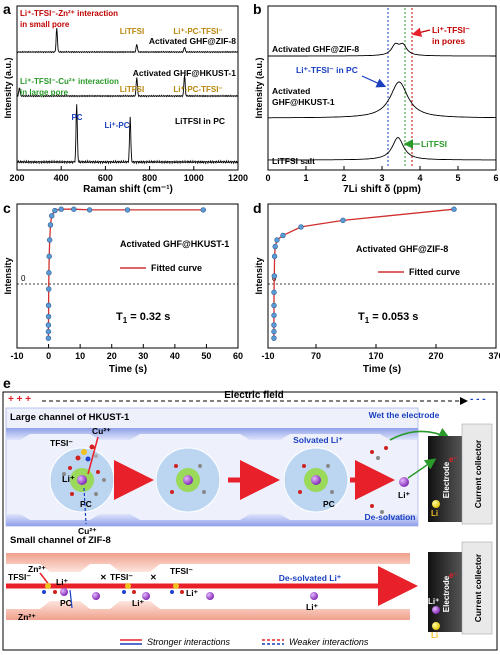  I want to click on panel-a-x-tick-label-5: 1200, so click(238, 178).